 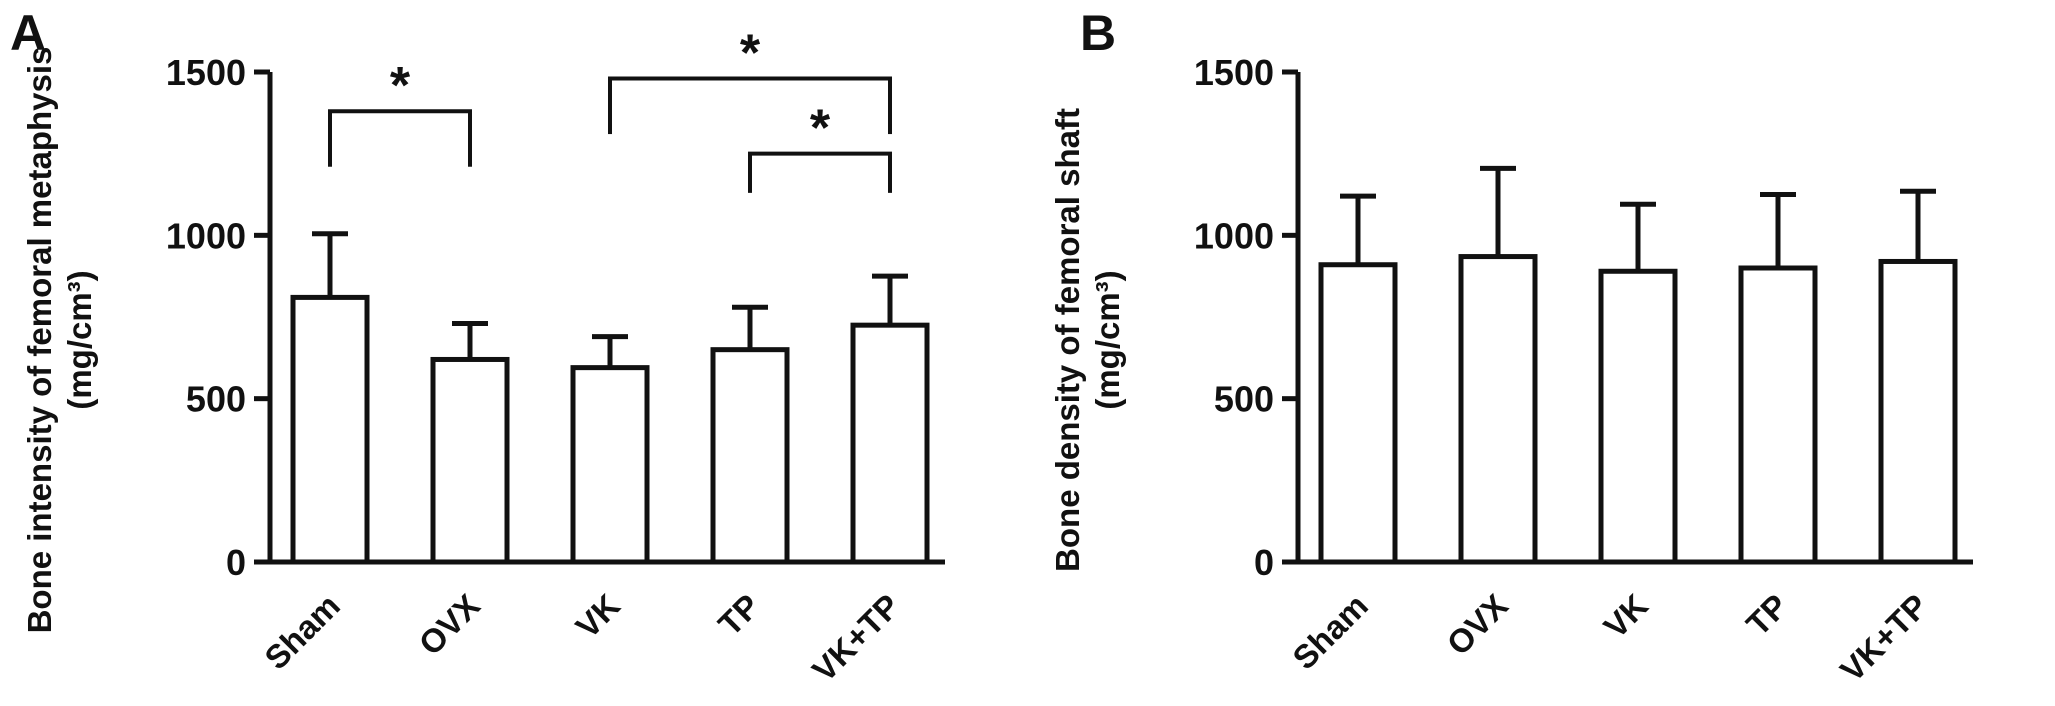 What do you see at coordinates (1088, 345) in the screenshot?
I see `panel-b-y-axis-label: Bone density of femoral shaft (mg/cm³)` at bounding box center [1088, 345].